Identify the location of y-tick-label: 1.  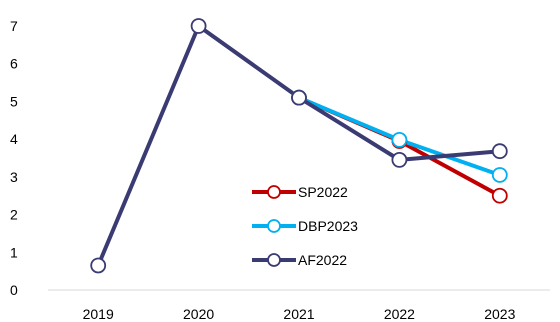
(14, 252).